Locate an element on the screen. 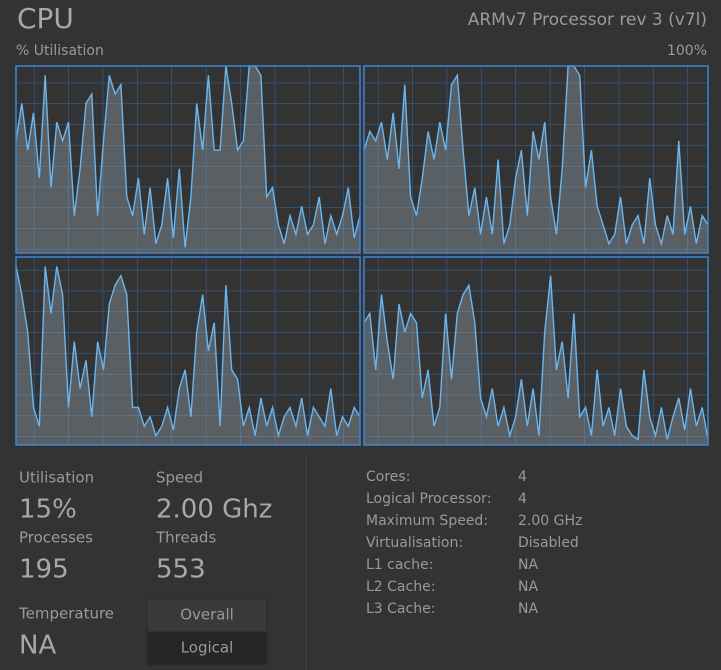 This screenshot has width=721, height=670. button is located at coordinates (207, 648).